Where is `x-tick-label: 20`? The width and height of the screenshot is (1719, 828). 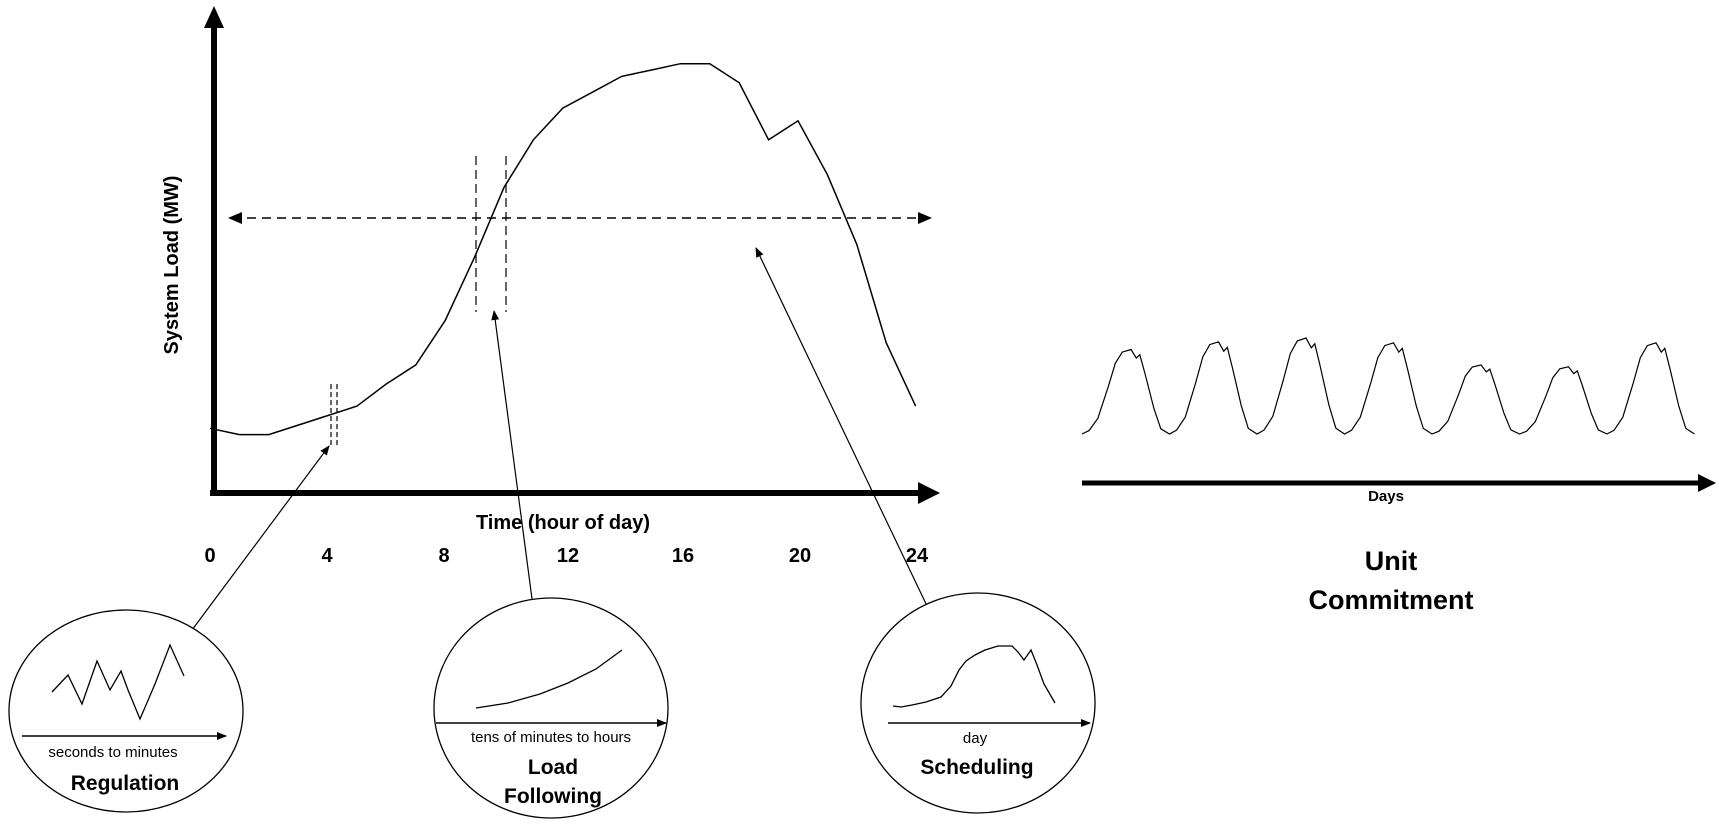 x-tick-label: 20 is located at coordinates (800, 556).